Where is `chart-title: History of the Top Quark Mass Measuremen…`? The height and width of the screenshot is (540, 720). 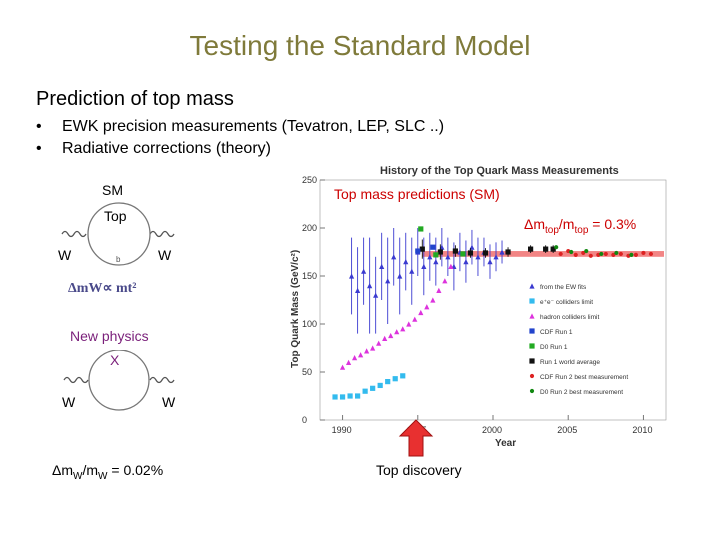
chart-title: History of the Top Quark Mass Measuremen… is located at coordinates (499, 171).